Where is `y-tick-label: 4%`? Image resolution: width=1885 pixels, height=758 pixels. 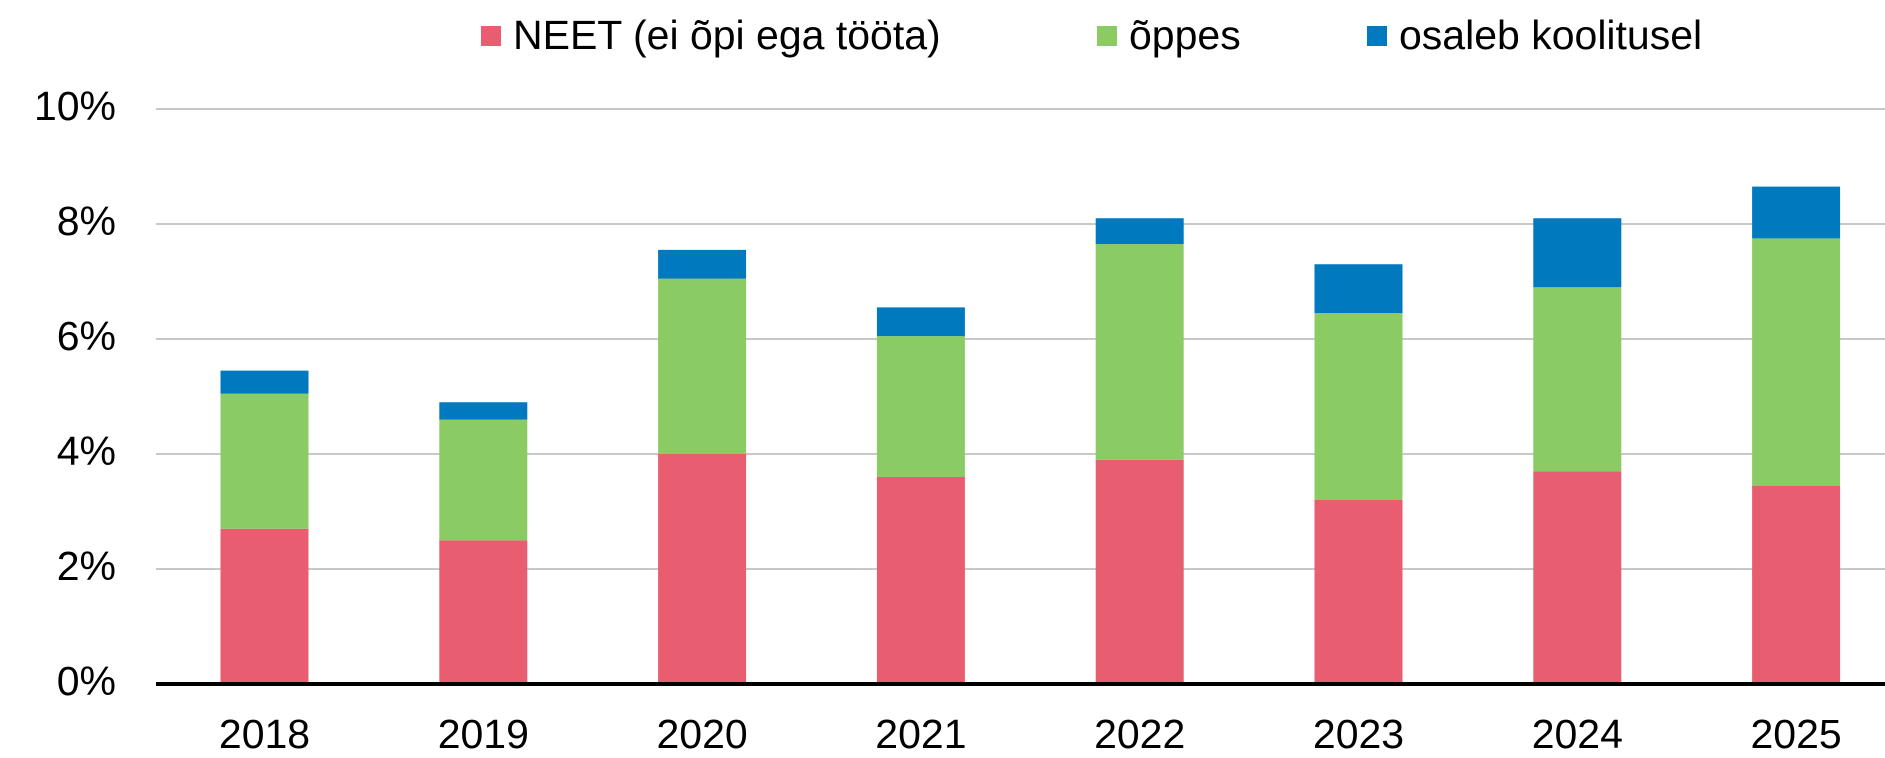
y-tick-label: 4% is located at coordinates (86, 451).